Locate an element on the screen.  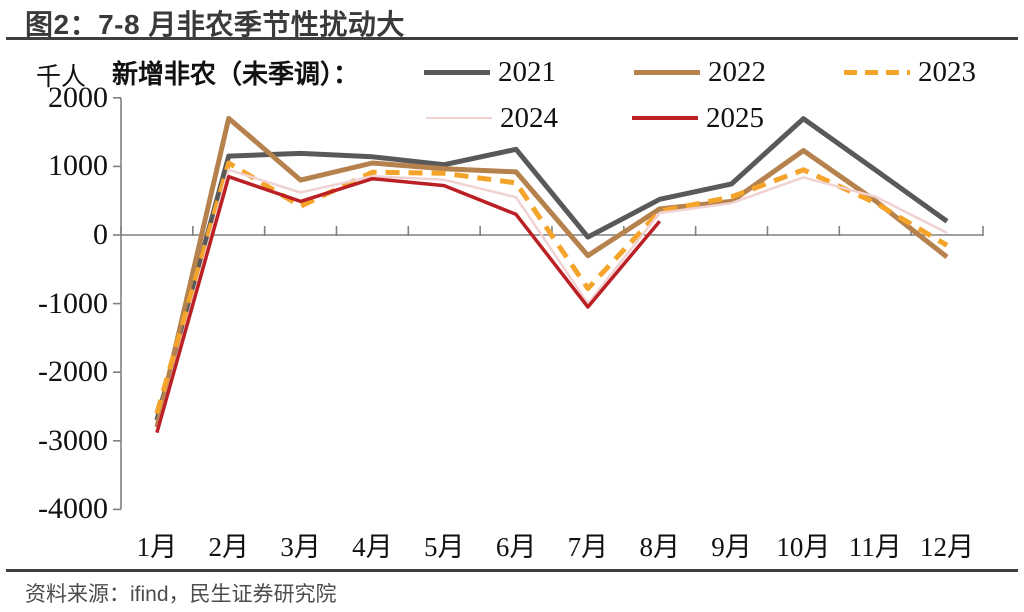
legend-item-2024: 2024 is located at coordinates (492, 118).